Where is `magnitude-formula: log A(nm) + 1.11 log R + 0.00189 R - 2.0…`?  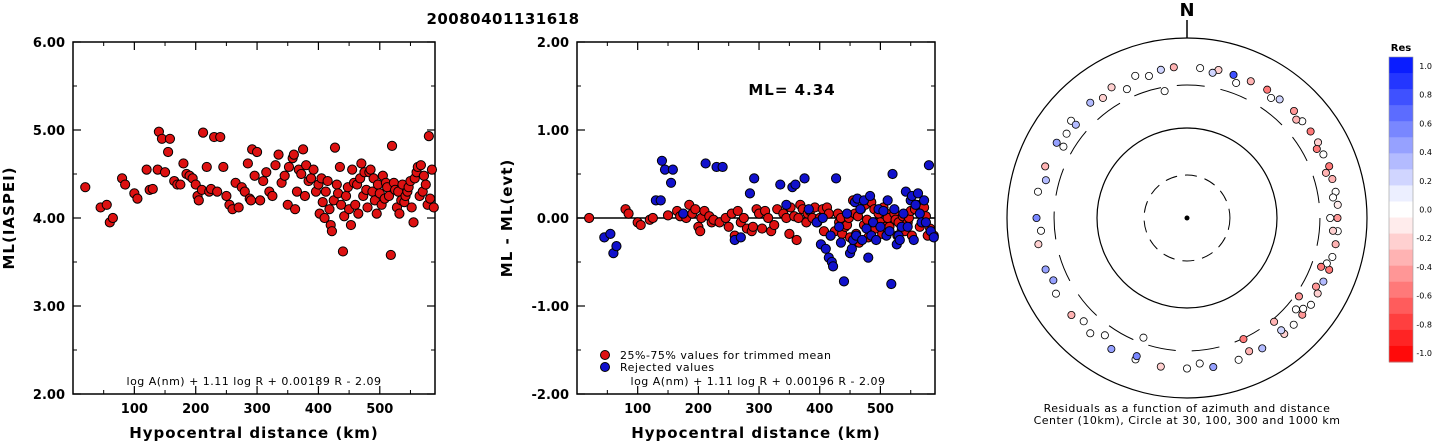
magnitude-formula: log A(nm) + 1.11 log R + 0.00189 R - 2.0… is located at coordinates (254, 381).